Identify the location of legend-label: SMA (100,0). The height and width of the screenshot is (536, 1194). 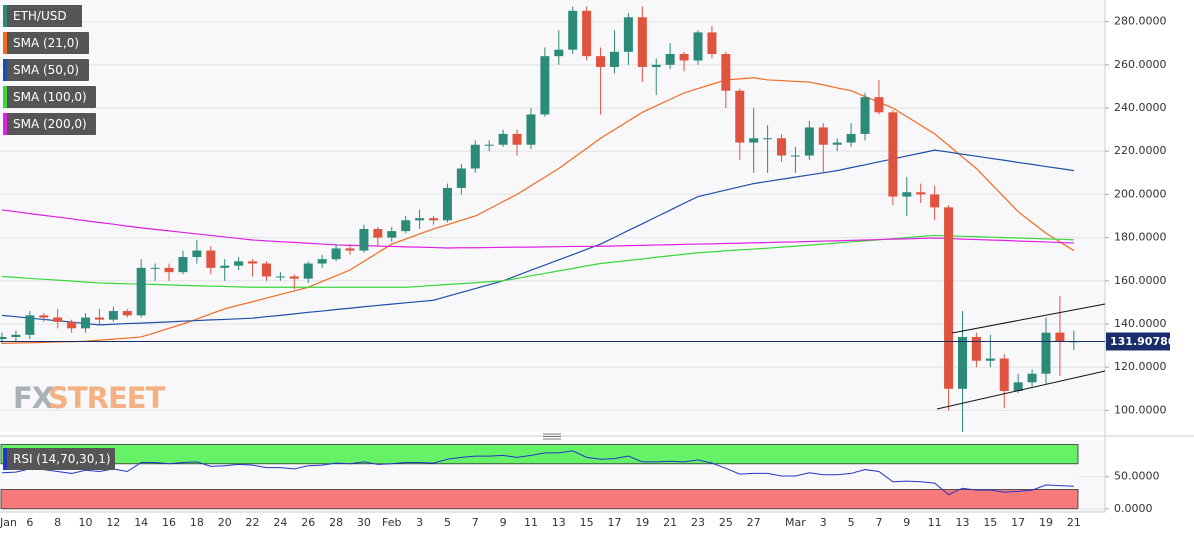
(50, 97).